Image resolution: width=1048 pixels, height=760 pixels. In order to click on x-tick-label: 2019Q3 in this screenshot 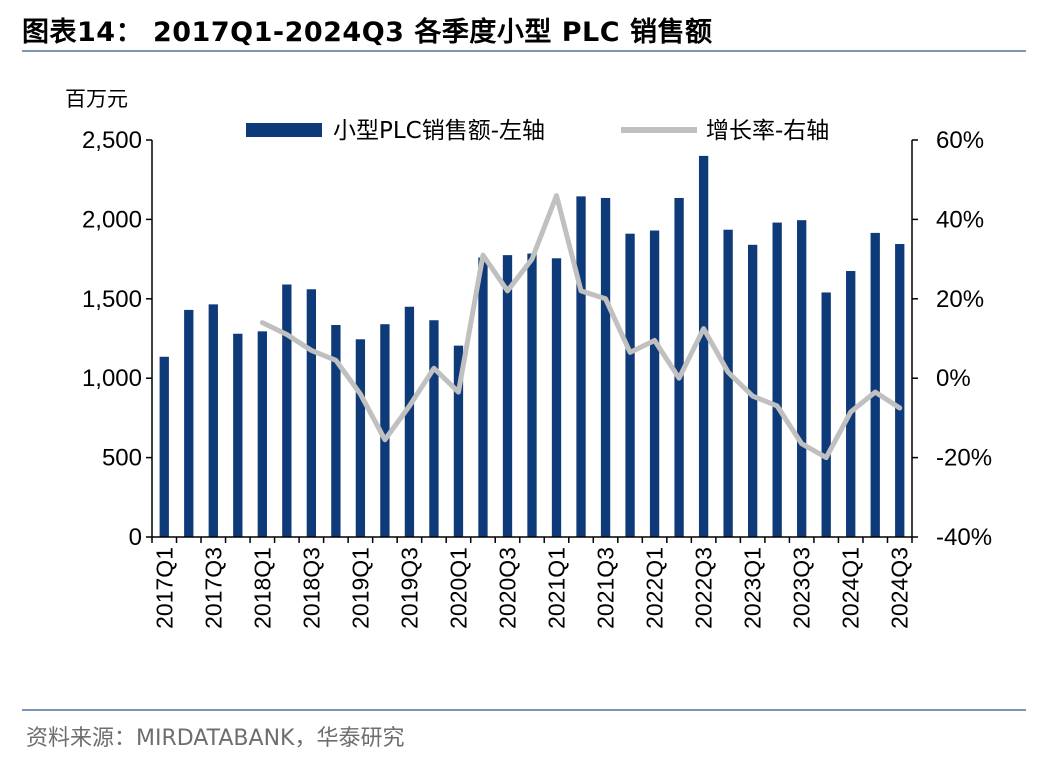, I will do `click(409, 588)`.